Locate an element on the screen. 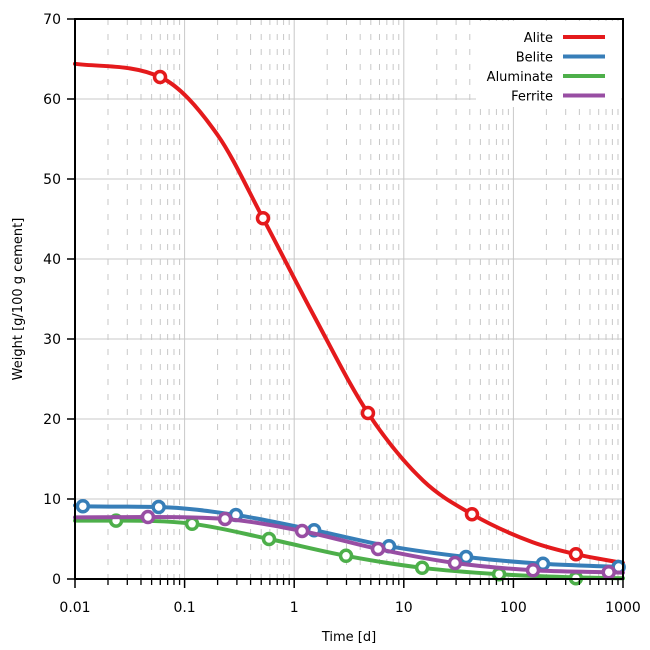 Image resolution: width=650 pixels, height=650 pixels. x-tick-label: 0.1 is located at coordinates (184, 608).